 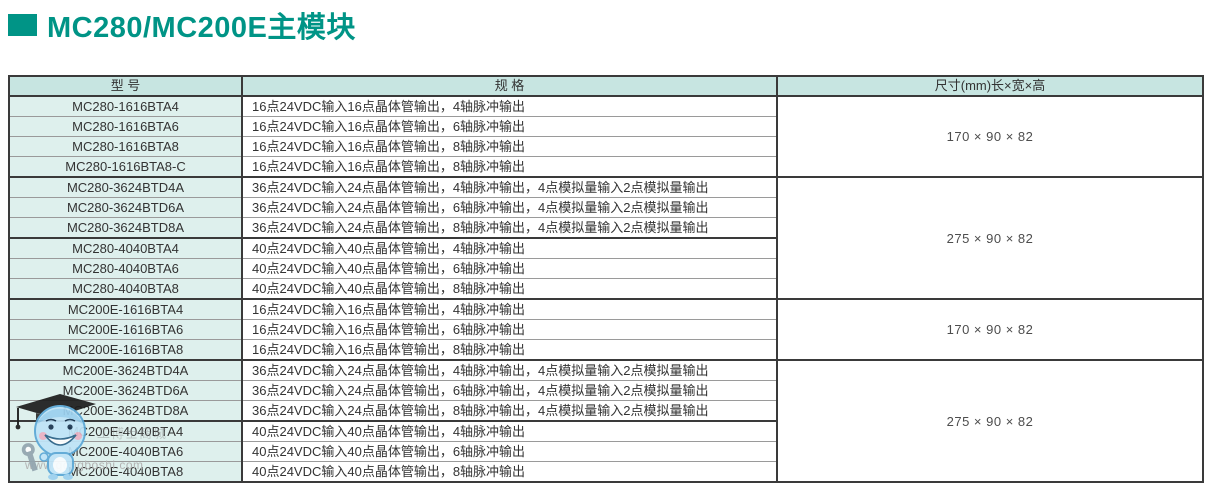 What do you see at coordinates (125, 146) in the screenshot?
I see `model-cell: MC280-1616BTA8` at bounding box center [125, 146].